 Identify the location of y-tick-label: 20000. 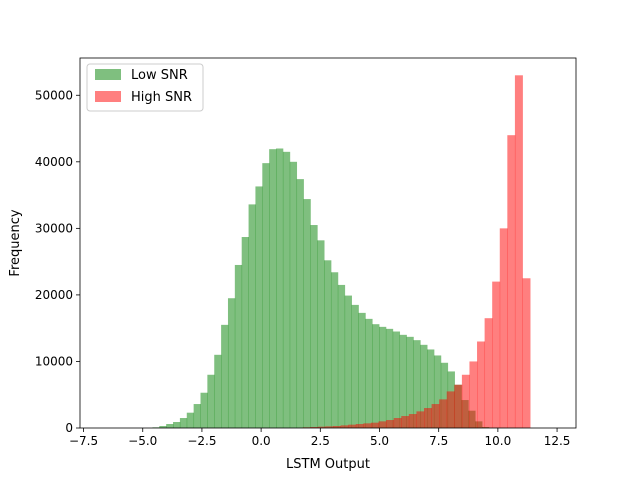
(54, 295).